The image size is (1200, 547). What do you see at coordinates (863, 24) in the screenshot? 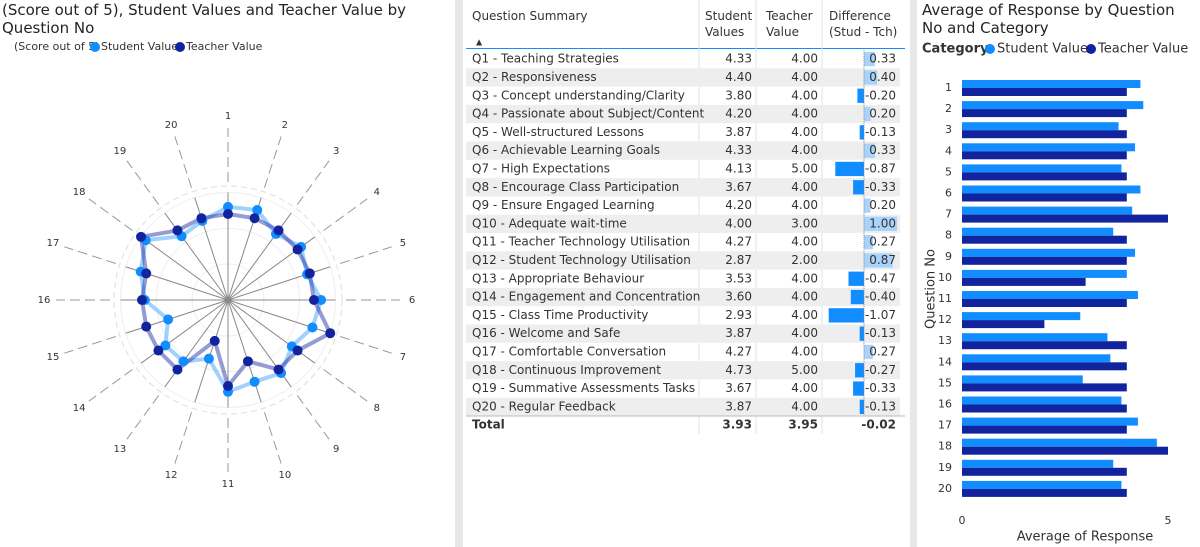
I see `column-header: Difference (Stud - Tch)` at bounding box center [863, 24].